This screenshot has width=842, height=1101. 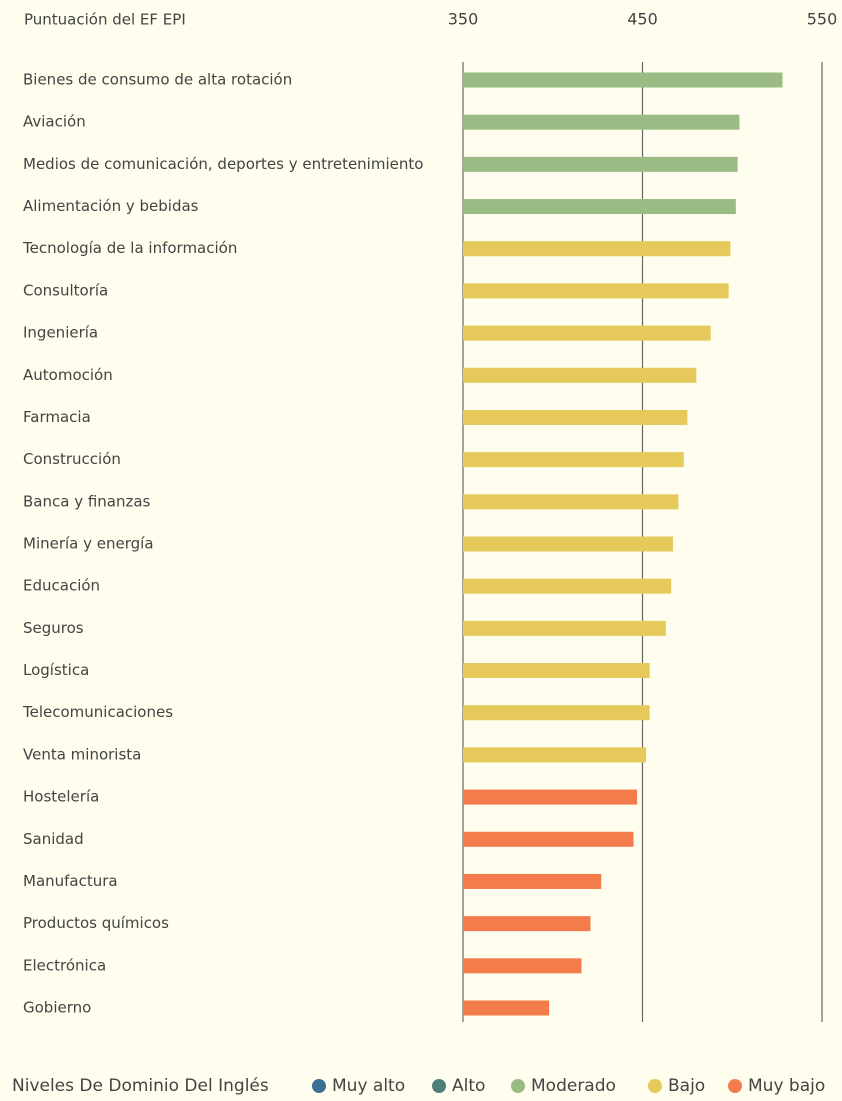 What do you see at coordinates (97, 712) in the screenshot?
I see `y-tick-label: Telecomunicaciones` at bounding box center [97, 712].